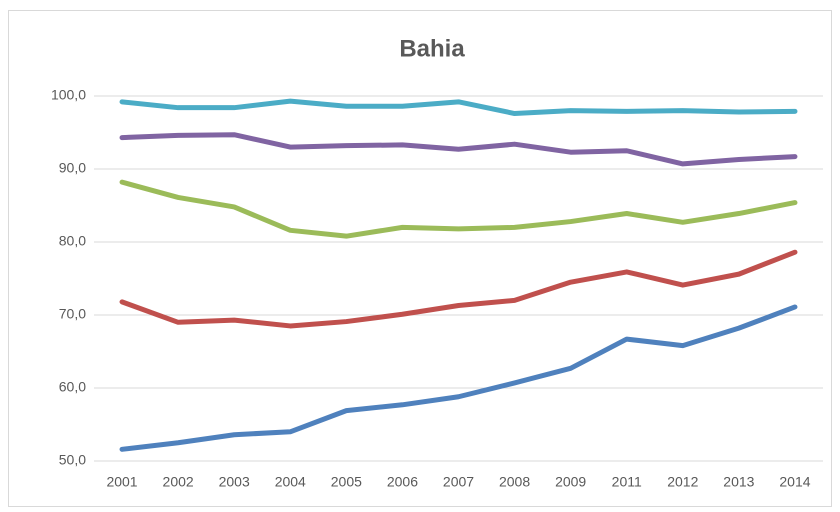  Describe the element at coordinates (570, 482) in the screenshot. I see `x-tick-label: 2009` at that location.